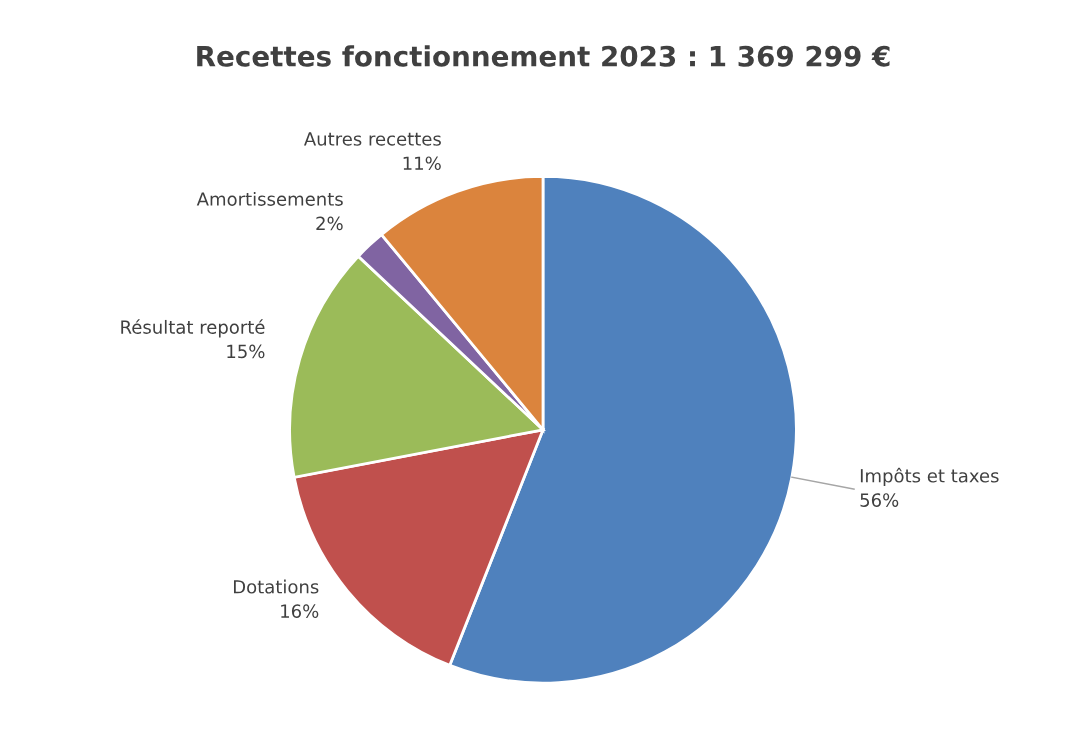 Image resolution: width=1086 pixels, height=754 pixels. What do you see at coordinates (879, 500) in the screenshot?
I see `data-label: 56%` at bounding box center [879, 500].